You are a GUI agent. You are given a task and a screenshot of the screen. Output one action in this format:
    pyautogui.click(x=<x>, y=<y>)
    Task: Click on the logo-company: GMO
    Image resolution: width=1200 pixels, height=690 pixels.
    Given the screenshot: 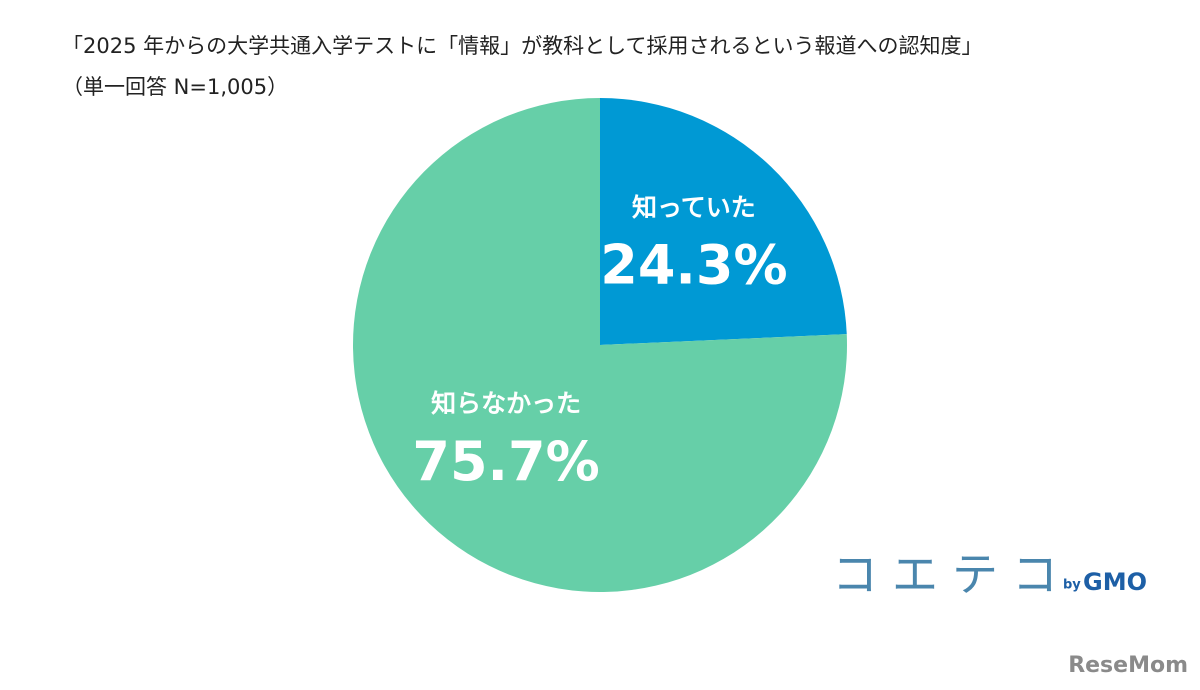 What is the action you would take?
    pyautogui.click(x=1115, y=582)
    